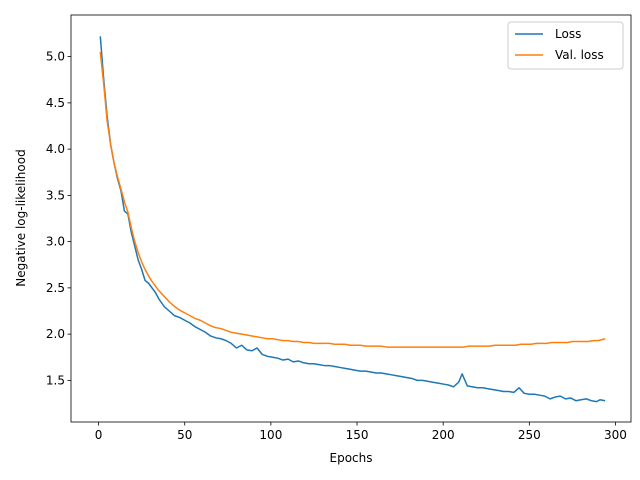 This screenshot has width=640, height=480. Describe the element at coordinates (55, 242) in the screenshot. I see `y-tick-label: 3.0` at that location.